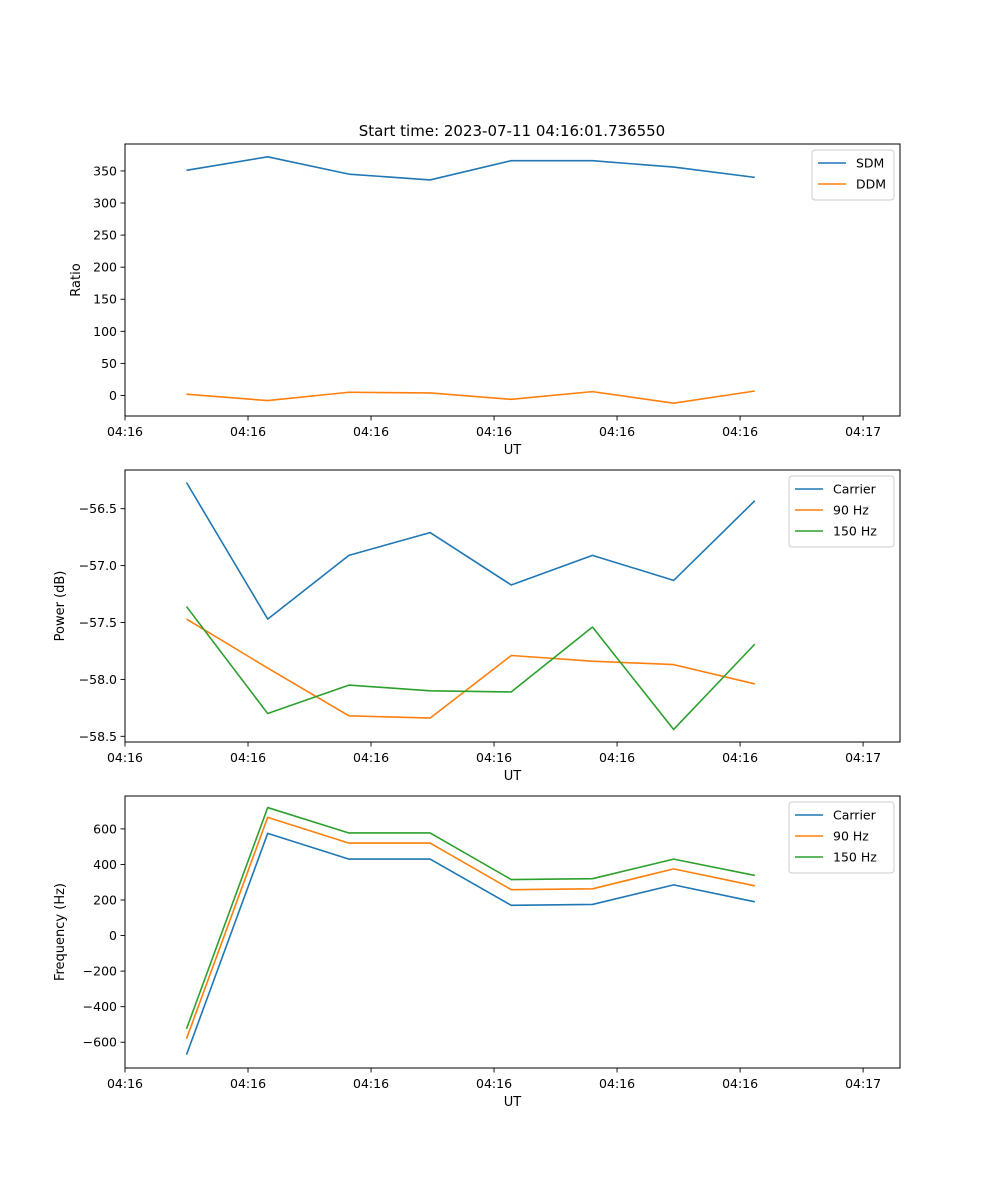 The width and height of the screenshot is (1000, 1200). What do you see at coordinates (470, 397) in the screenshot?
I see `series-line-ddm` at bounding box center [470, 397].